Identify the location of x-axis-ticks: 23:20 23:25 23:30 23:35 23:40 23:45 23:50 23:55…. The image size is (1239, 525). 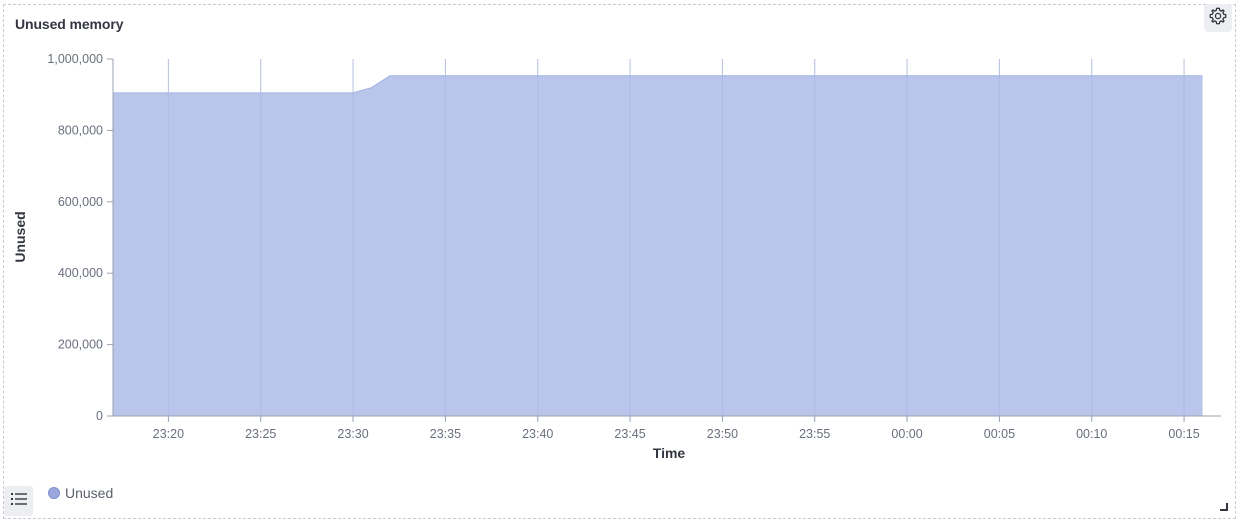
(676, 428).